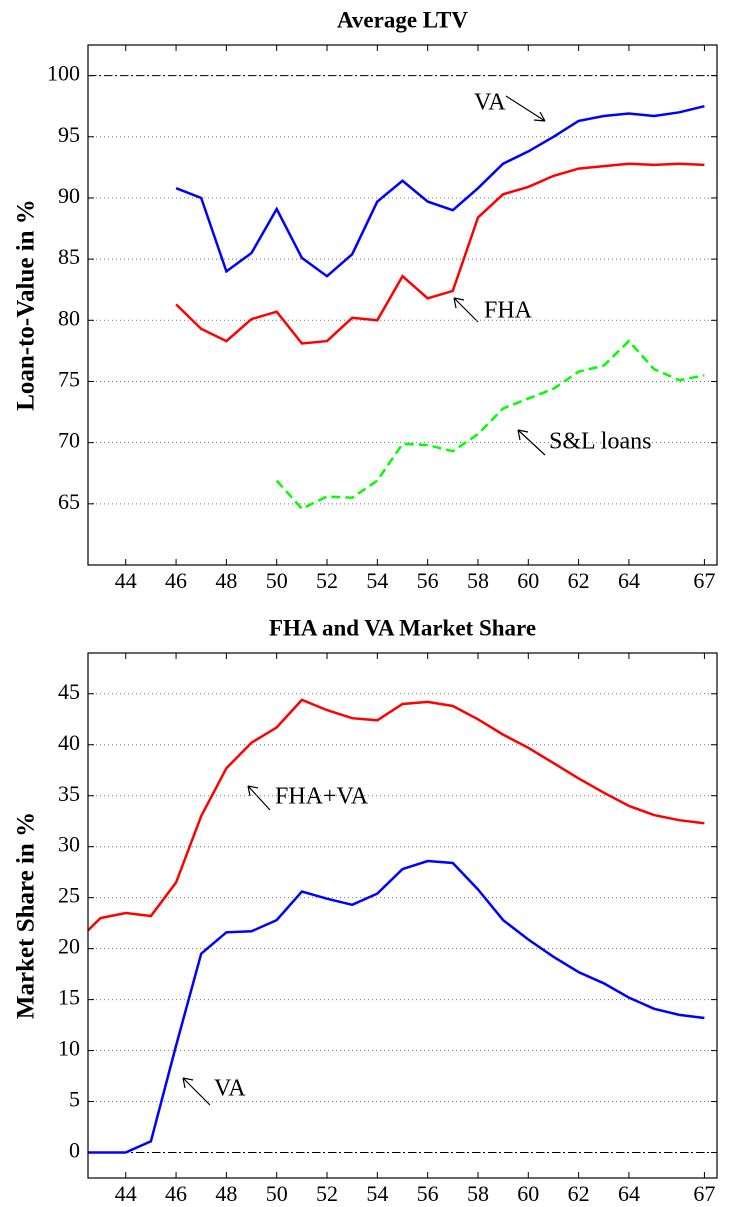 Image resolution: width=733 pixels, height=1207 pixels. What do you see at coordinates (74, 1099) in the screenshot?
I see `y-tick-label: 5` at bounding box center [74, 1099].